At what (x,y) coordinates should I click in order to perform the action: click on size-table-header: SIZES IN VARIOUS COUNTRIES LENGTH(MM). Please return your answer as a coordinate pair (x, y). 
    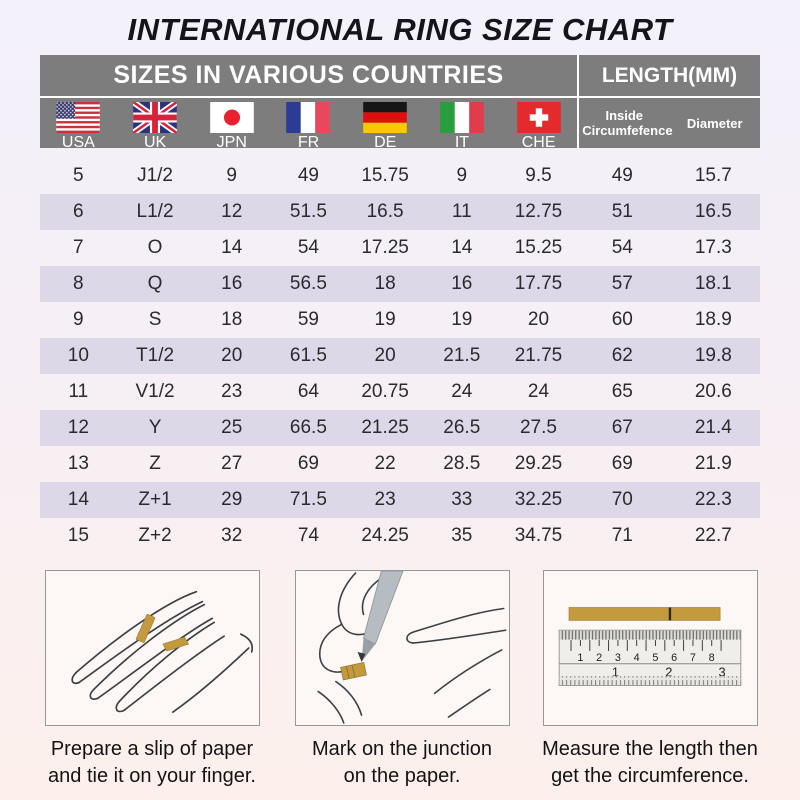
    Looking at the image, I should click on (400, 103).